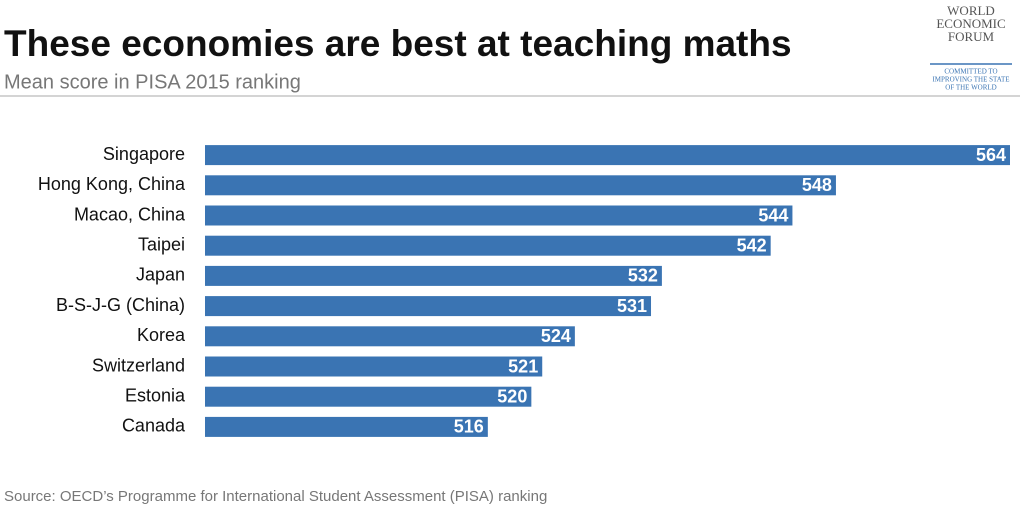 Image resolution: width=1020 pixels, height=512 pixels. Describe the element at coordinates (970, 23) in the screenshot. I see `logo-text: ECONOMIC` at that location.